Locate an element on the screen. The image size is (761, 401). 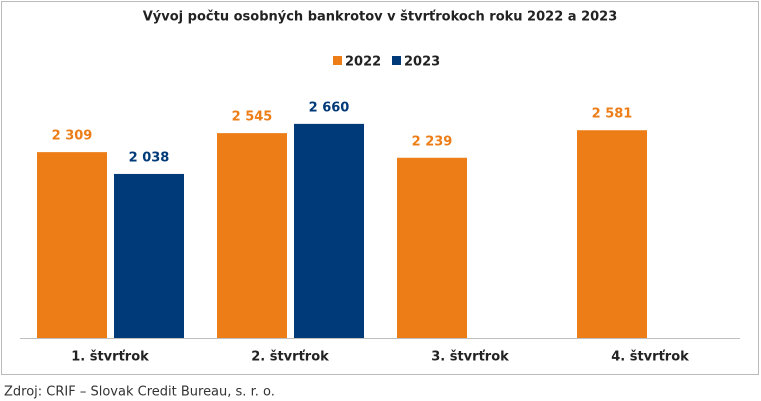
x-tick-label: 1. štvrťrok is located at coordinates (110, 357).